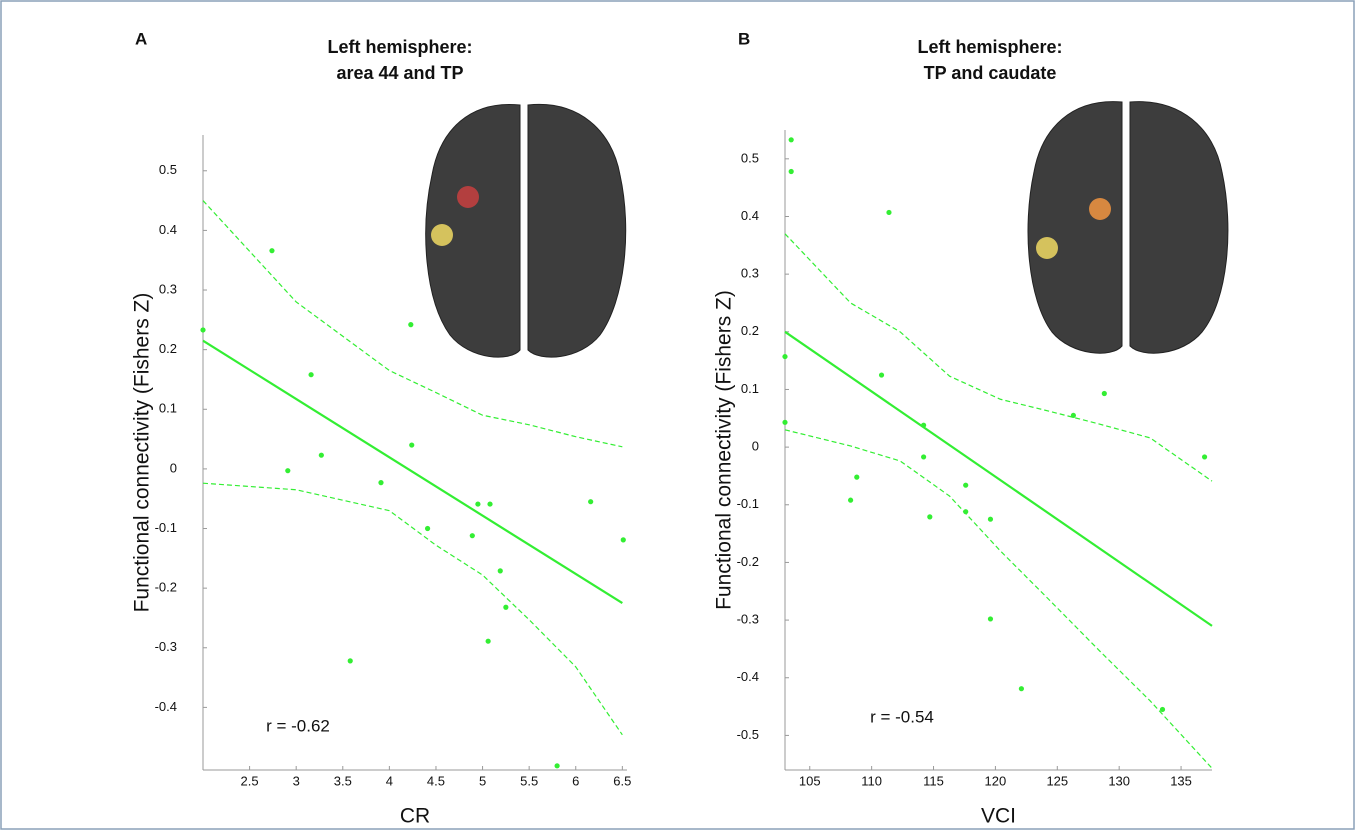  Describe the element at coordinates (933, 780) in the screenshot. I see `x-tick-label: 115` at that location.